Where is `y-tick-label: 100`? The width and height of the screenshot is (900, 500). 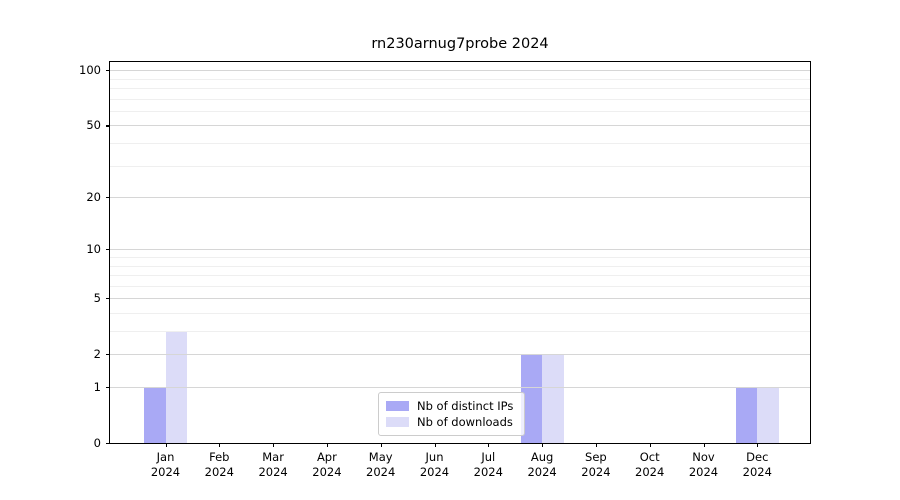
y-tick-label: 100 is located at coordinates (90, 70).